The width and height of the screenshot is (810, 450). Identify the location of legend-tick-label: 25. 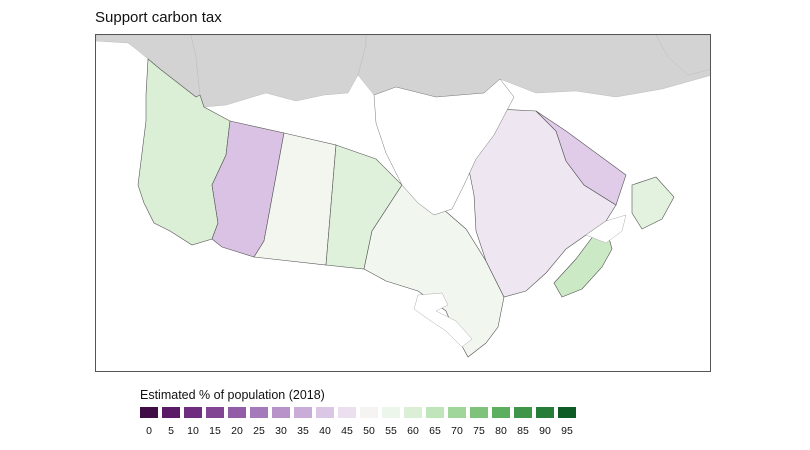
(259, 431).